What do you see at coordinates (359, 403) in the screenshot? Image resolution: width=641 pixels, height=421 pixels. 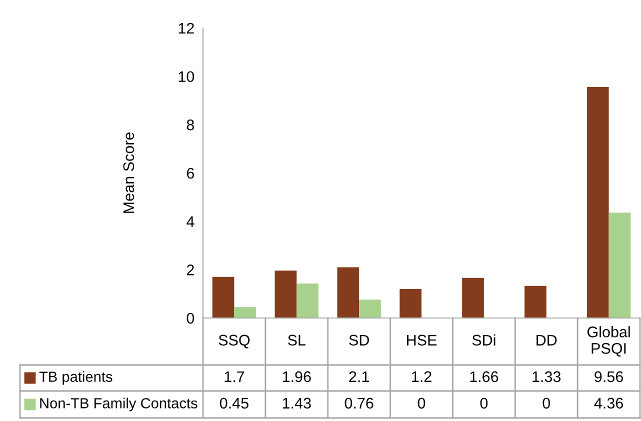 I see `data-label: 0.76` at bounding box center [359, 403].